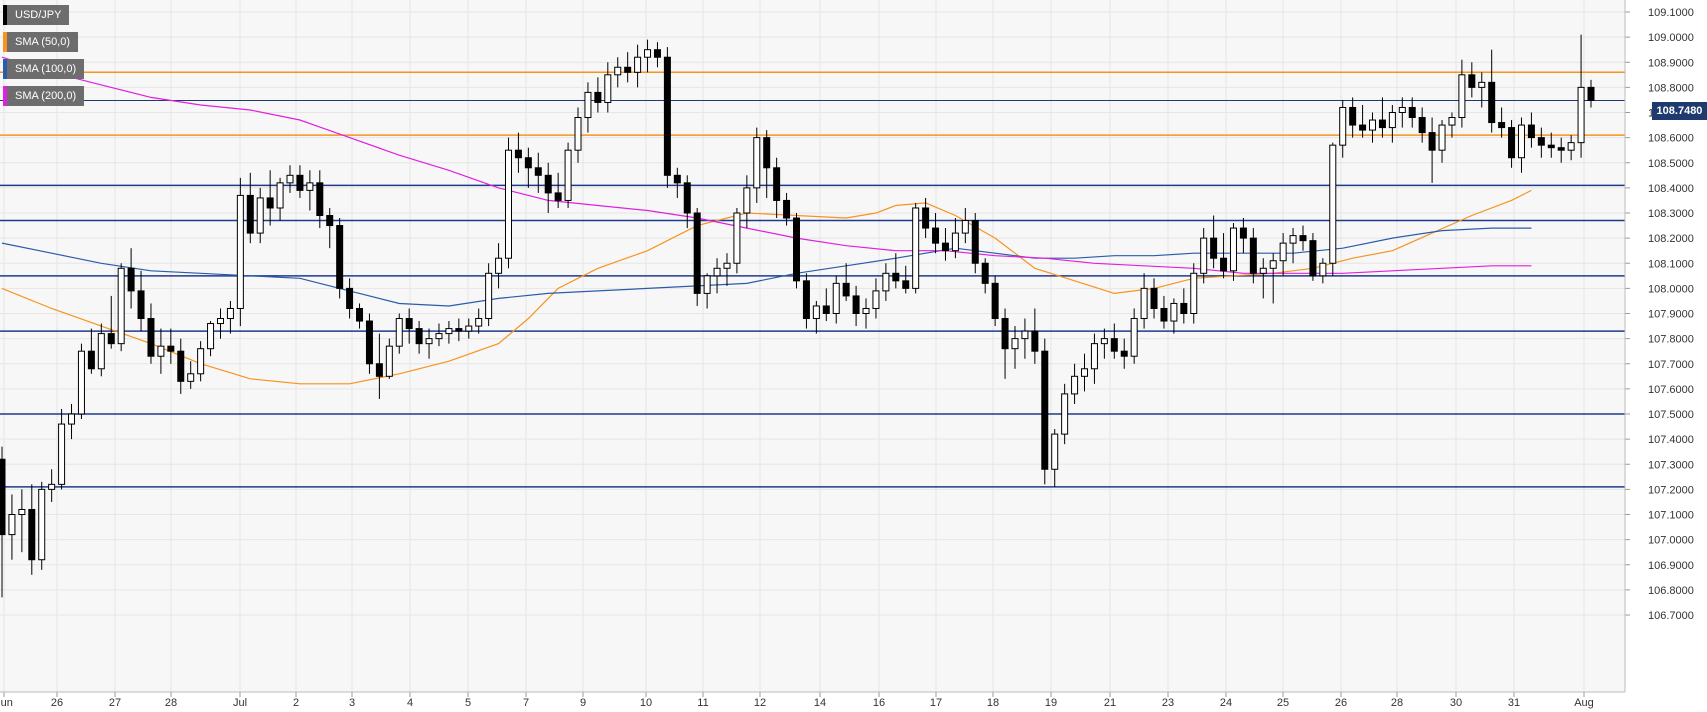 The width and height of the screenshot is (1707, 712). What do you see at coordinates (1679, 111) in the screenshot?
I see `current-price-badge: 108.7480` at bounding box center [1679, 111].